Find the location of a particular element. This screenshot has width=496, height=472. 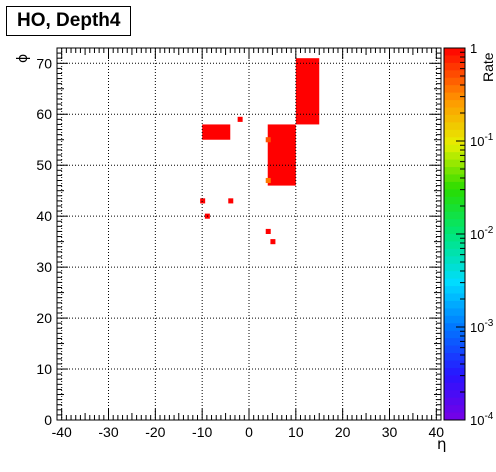

x-tick-label: 10 is located at coordinates (296, 432).